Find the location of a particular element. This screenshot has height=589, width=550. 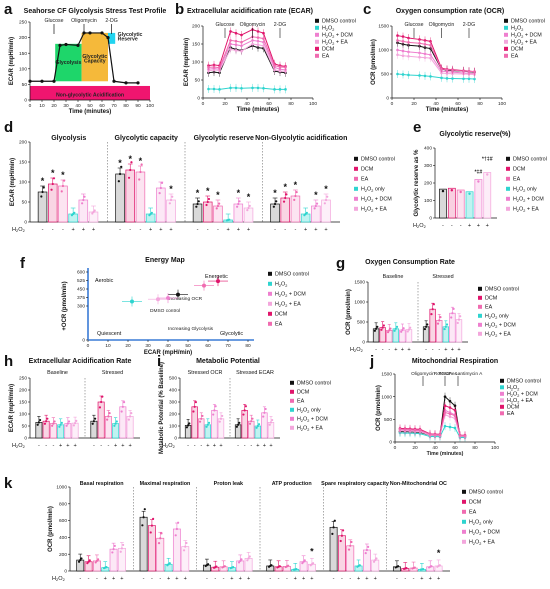

panel-f-title: Energy Map is located at coordinates (165, 260).